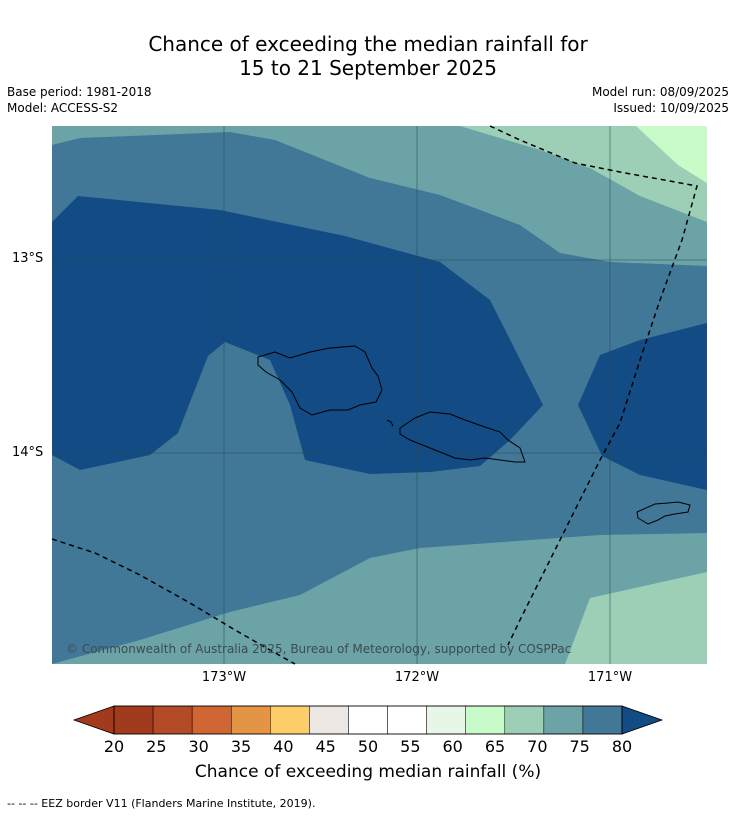 The image size is (736, 816). I want to click on colorbar-tick-65: 65, so click(495, 746).